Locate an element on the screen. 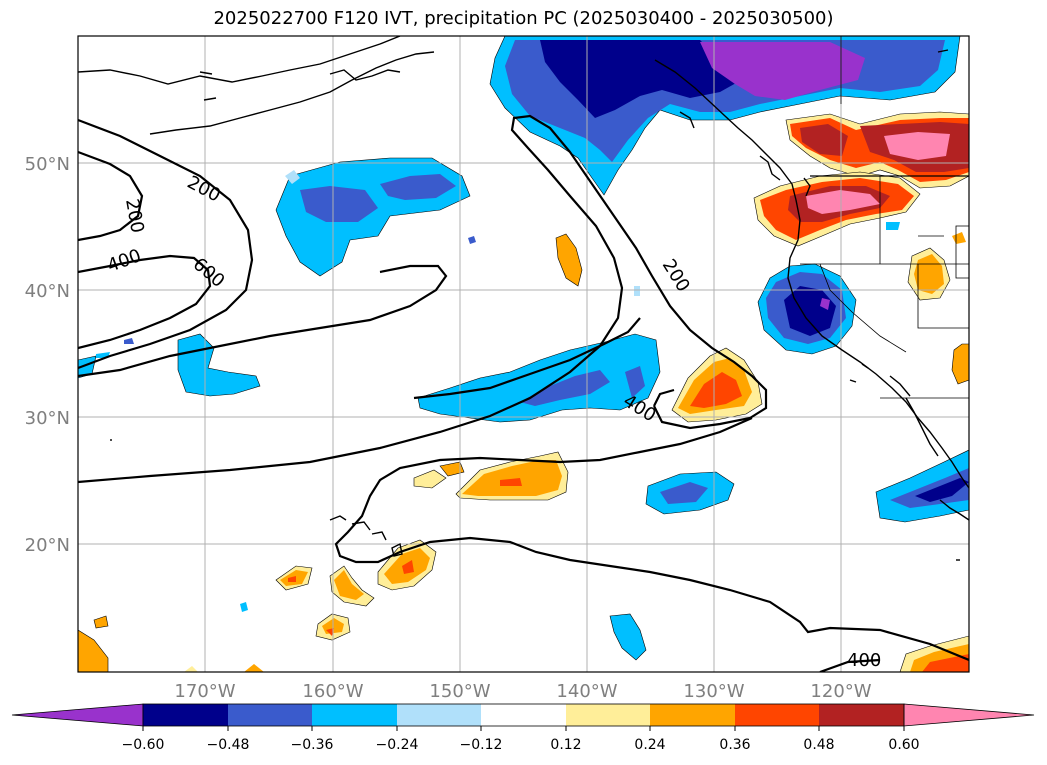 The width and height of the screenshot is (1047, 765). colorbar-label: −0.24 is located at coordinates (397, 745).